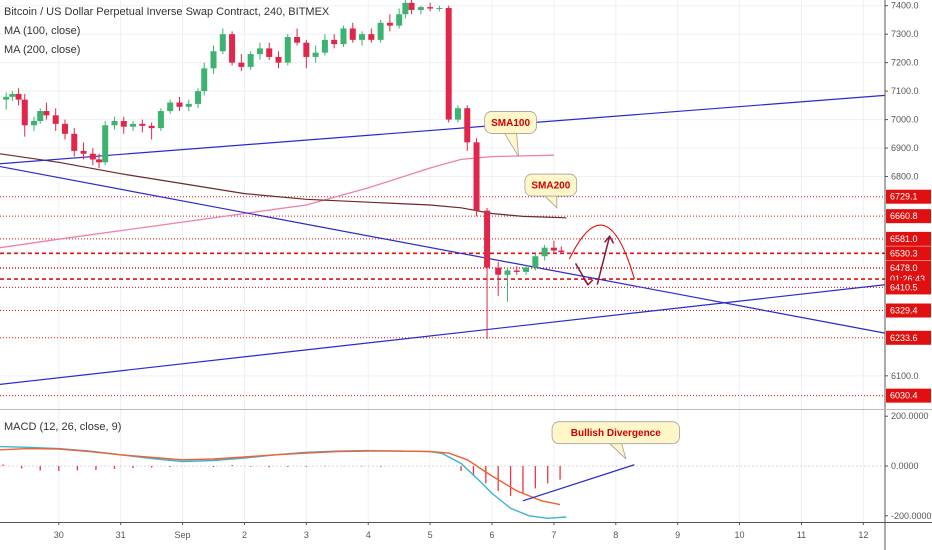  What do you see at coordinates (492, 535) in the screenshot?
I see `x-tick-label: 6` at bounding box center [492, 535].